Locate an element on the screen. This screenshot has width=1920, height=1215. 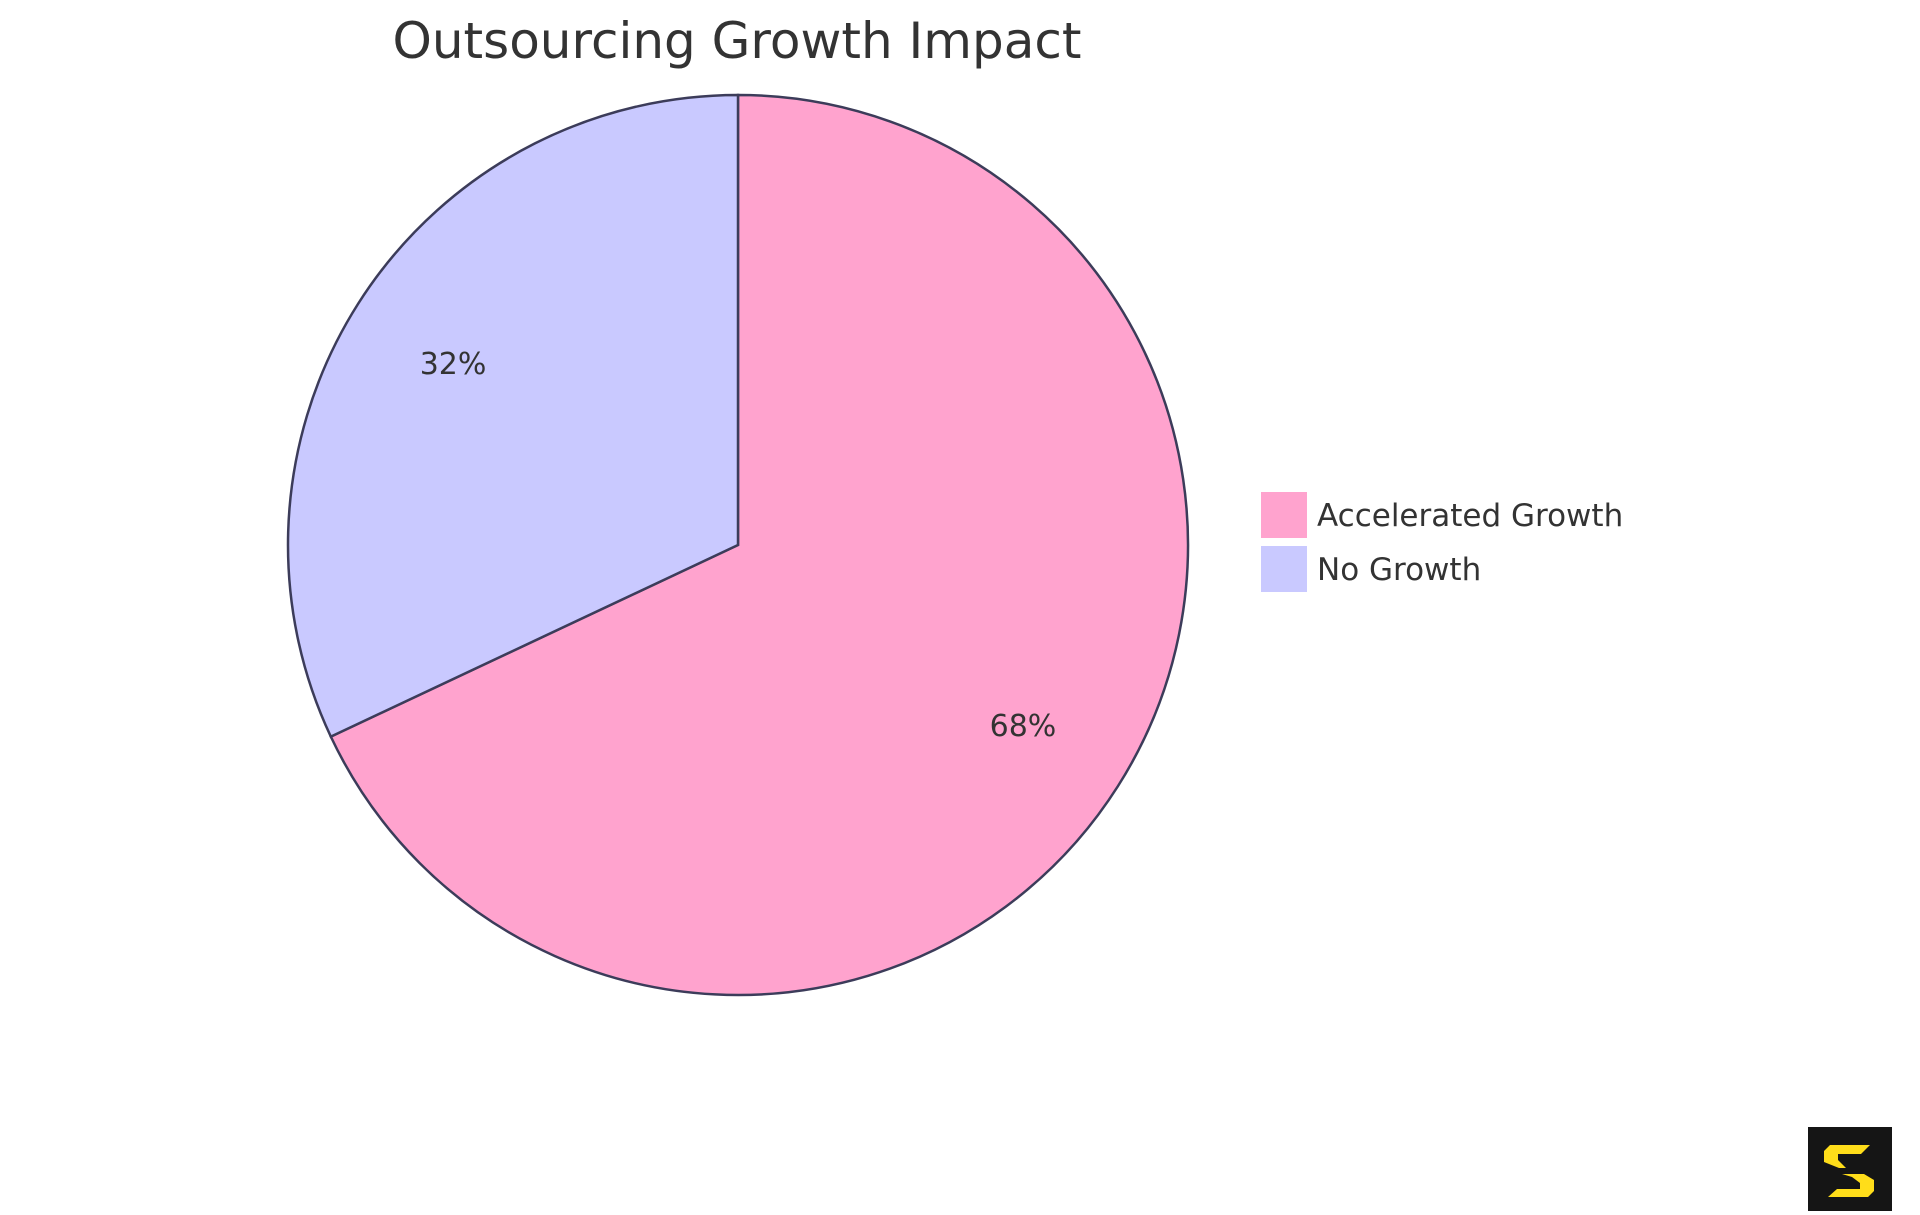
logo-s-icon is located at coordinates (1849, 1171).